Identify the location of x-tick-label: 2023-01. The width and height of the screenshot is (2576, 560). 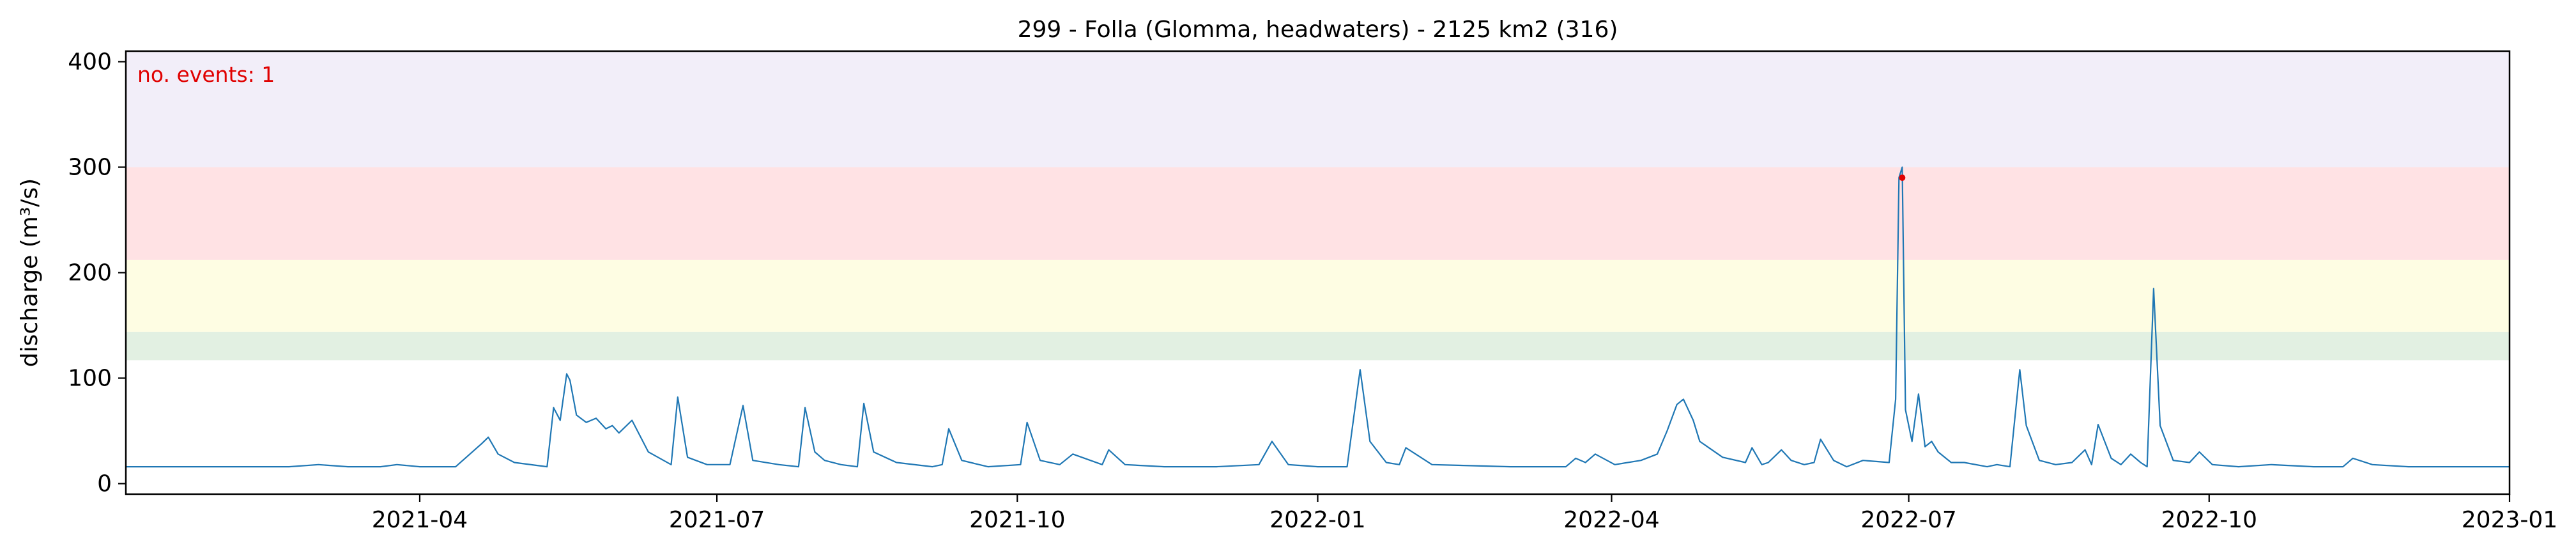
(2509, 520).